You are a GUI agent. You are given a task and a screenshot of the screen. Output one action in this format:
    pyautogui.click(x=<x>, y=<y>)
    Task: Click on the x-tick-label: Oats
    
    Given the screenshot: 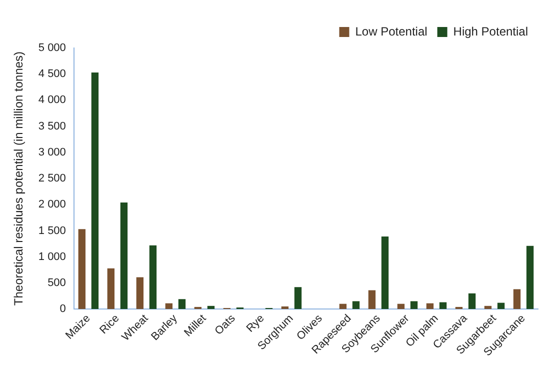 What is the action you would take?
    pyautogui.click(x=225, y=325)
    